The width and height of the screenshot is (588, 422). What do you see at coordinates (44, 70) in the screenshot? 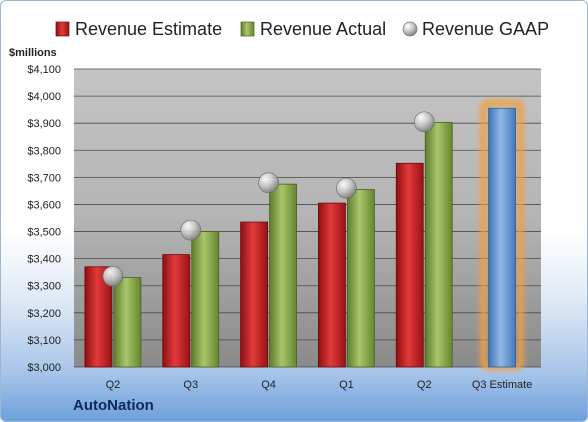
I see `y-tick-label: $4,100` at bounding box center [44, 70].